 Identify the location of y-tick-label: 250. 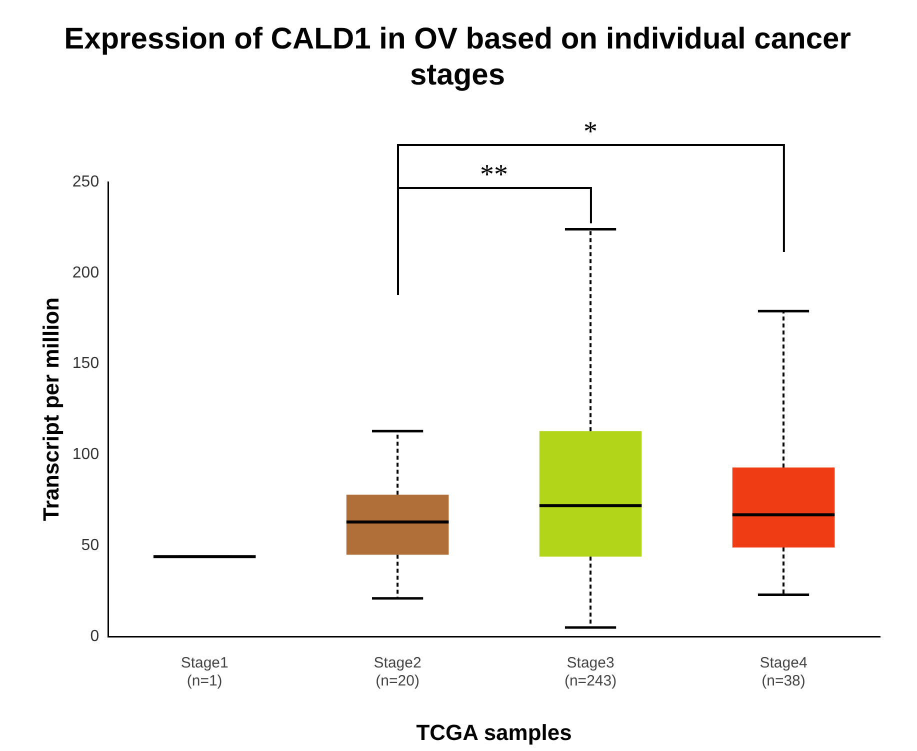
(86, 181).